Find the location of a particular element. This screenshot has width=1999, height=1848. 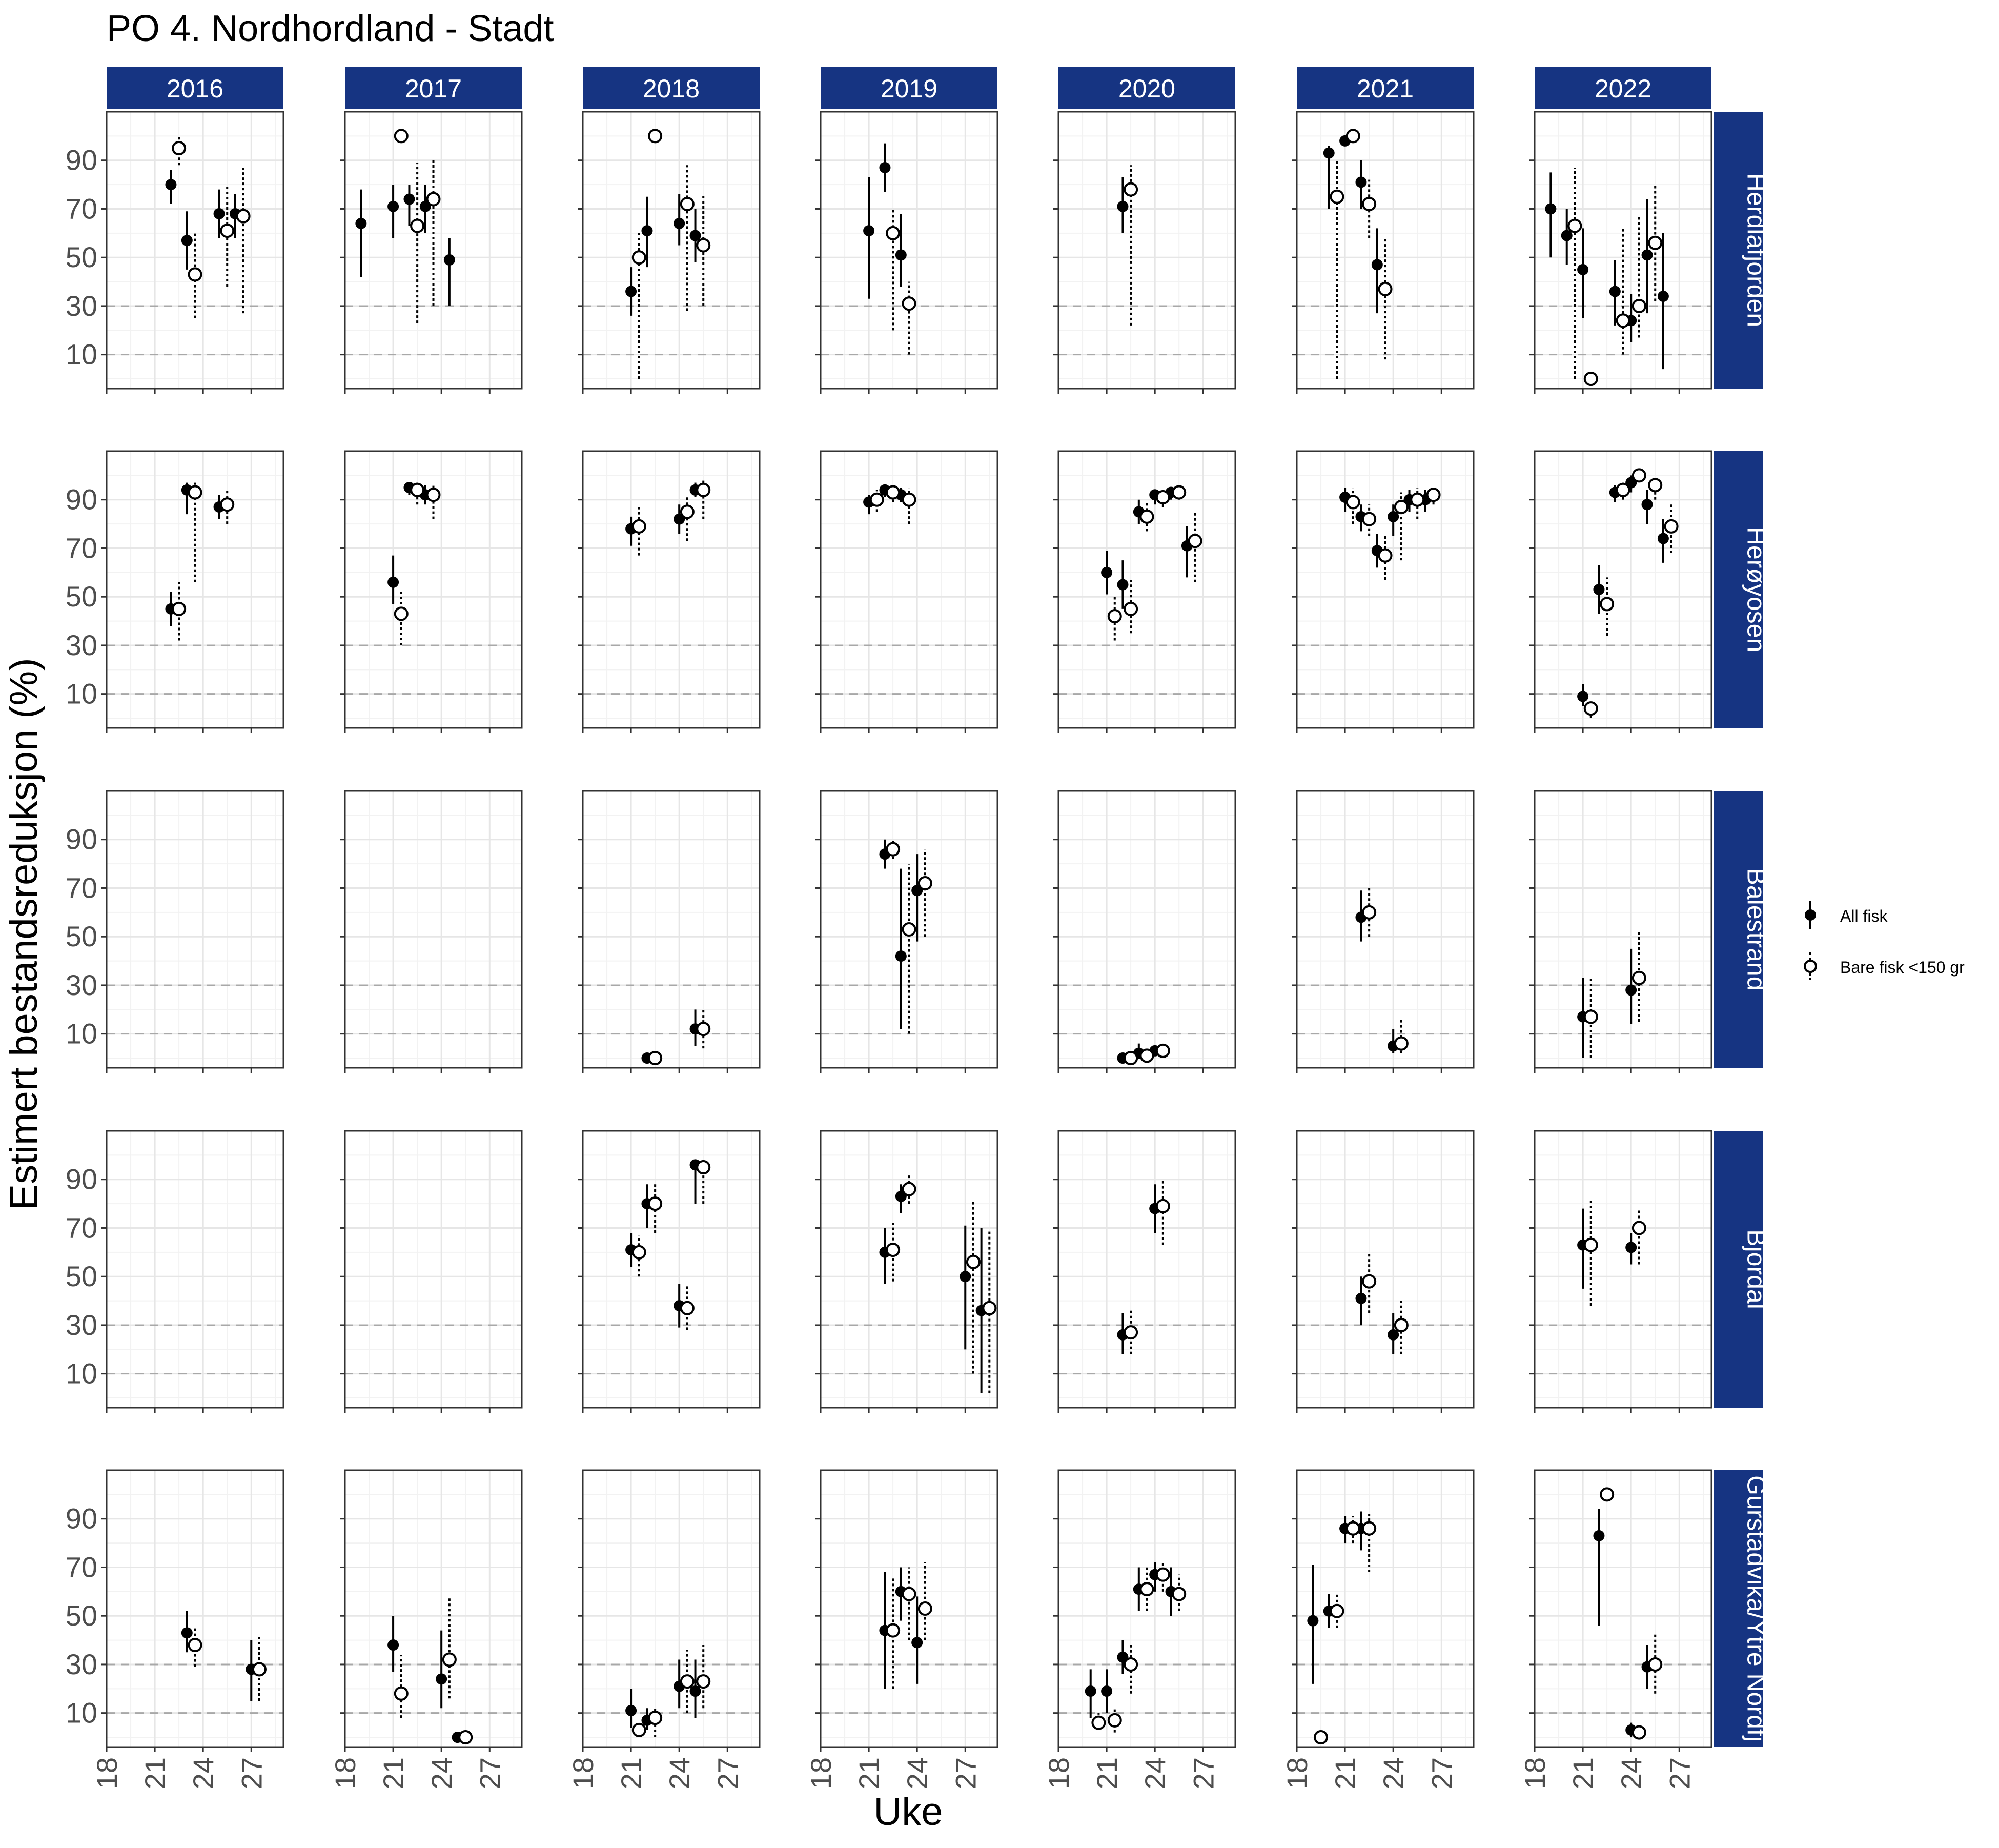

panel-balestrand-2018 is located at coordinates (669, 931).